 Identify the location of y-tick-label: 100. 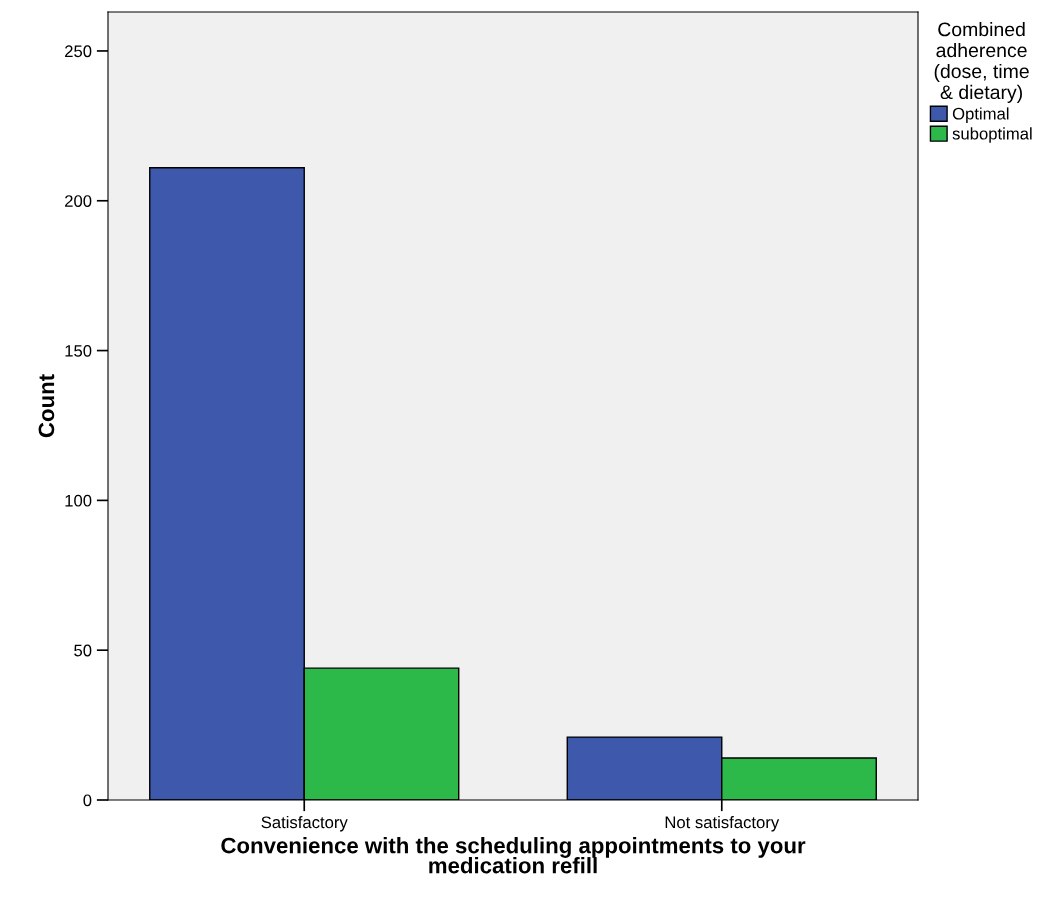
(78, 500).